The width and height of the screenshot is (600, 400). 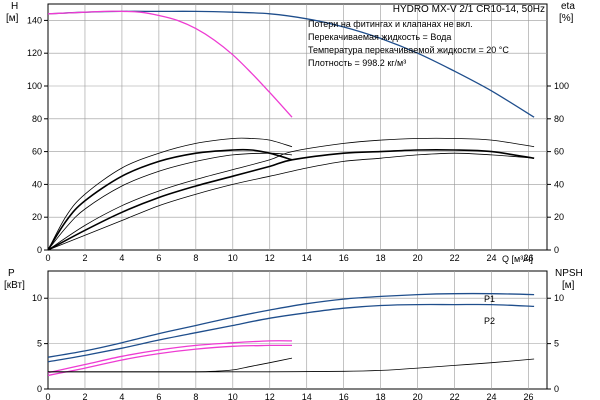 What do you see at coordinates (195, 396) in the screenshot?
I see `bottom-x-tick-label: 8` at bounding box center [195, 396].